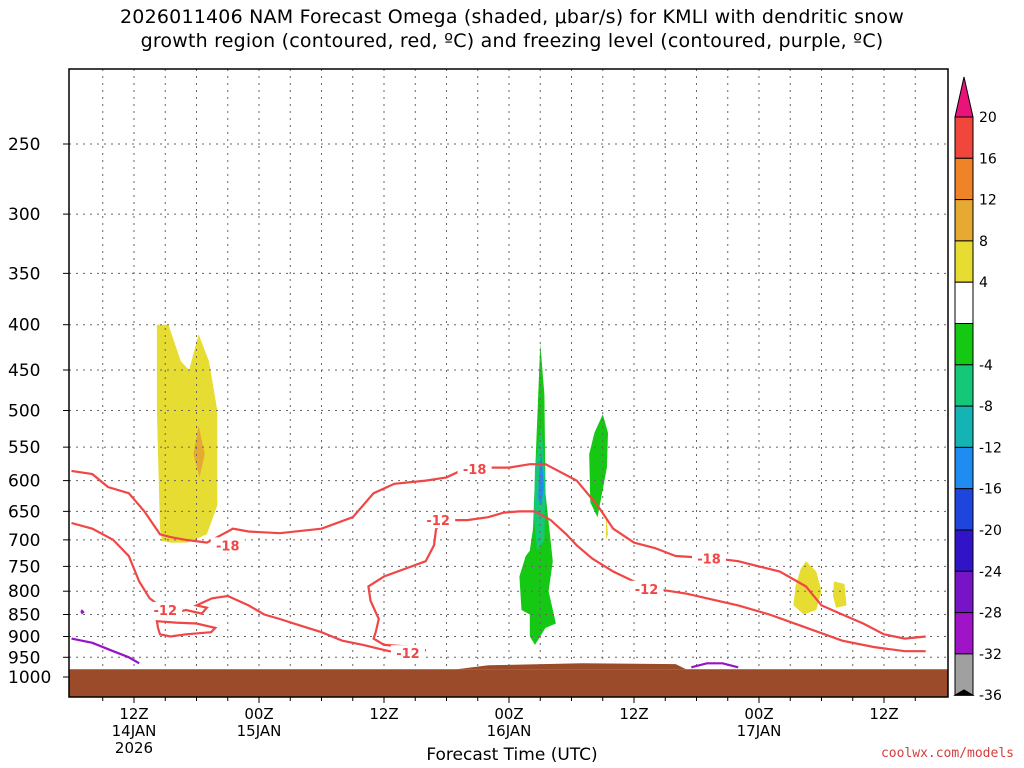 This screenshot has width=1024, height=768. What do you see at coordinates (24, 567) in the screenshot?
I see `y-tick-label: 750` at bounding box center [24, 567].